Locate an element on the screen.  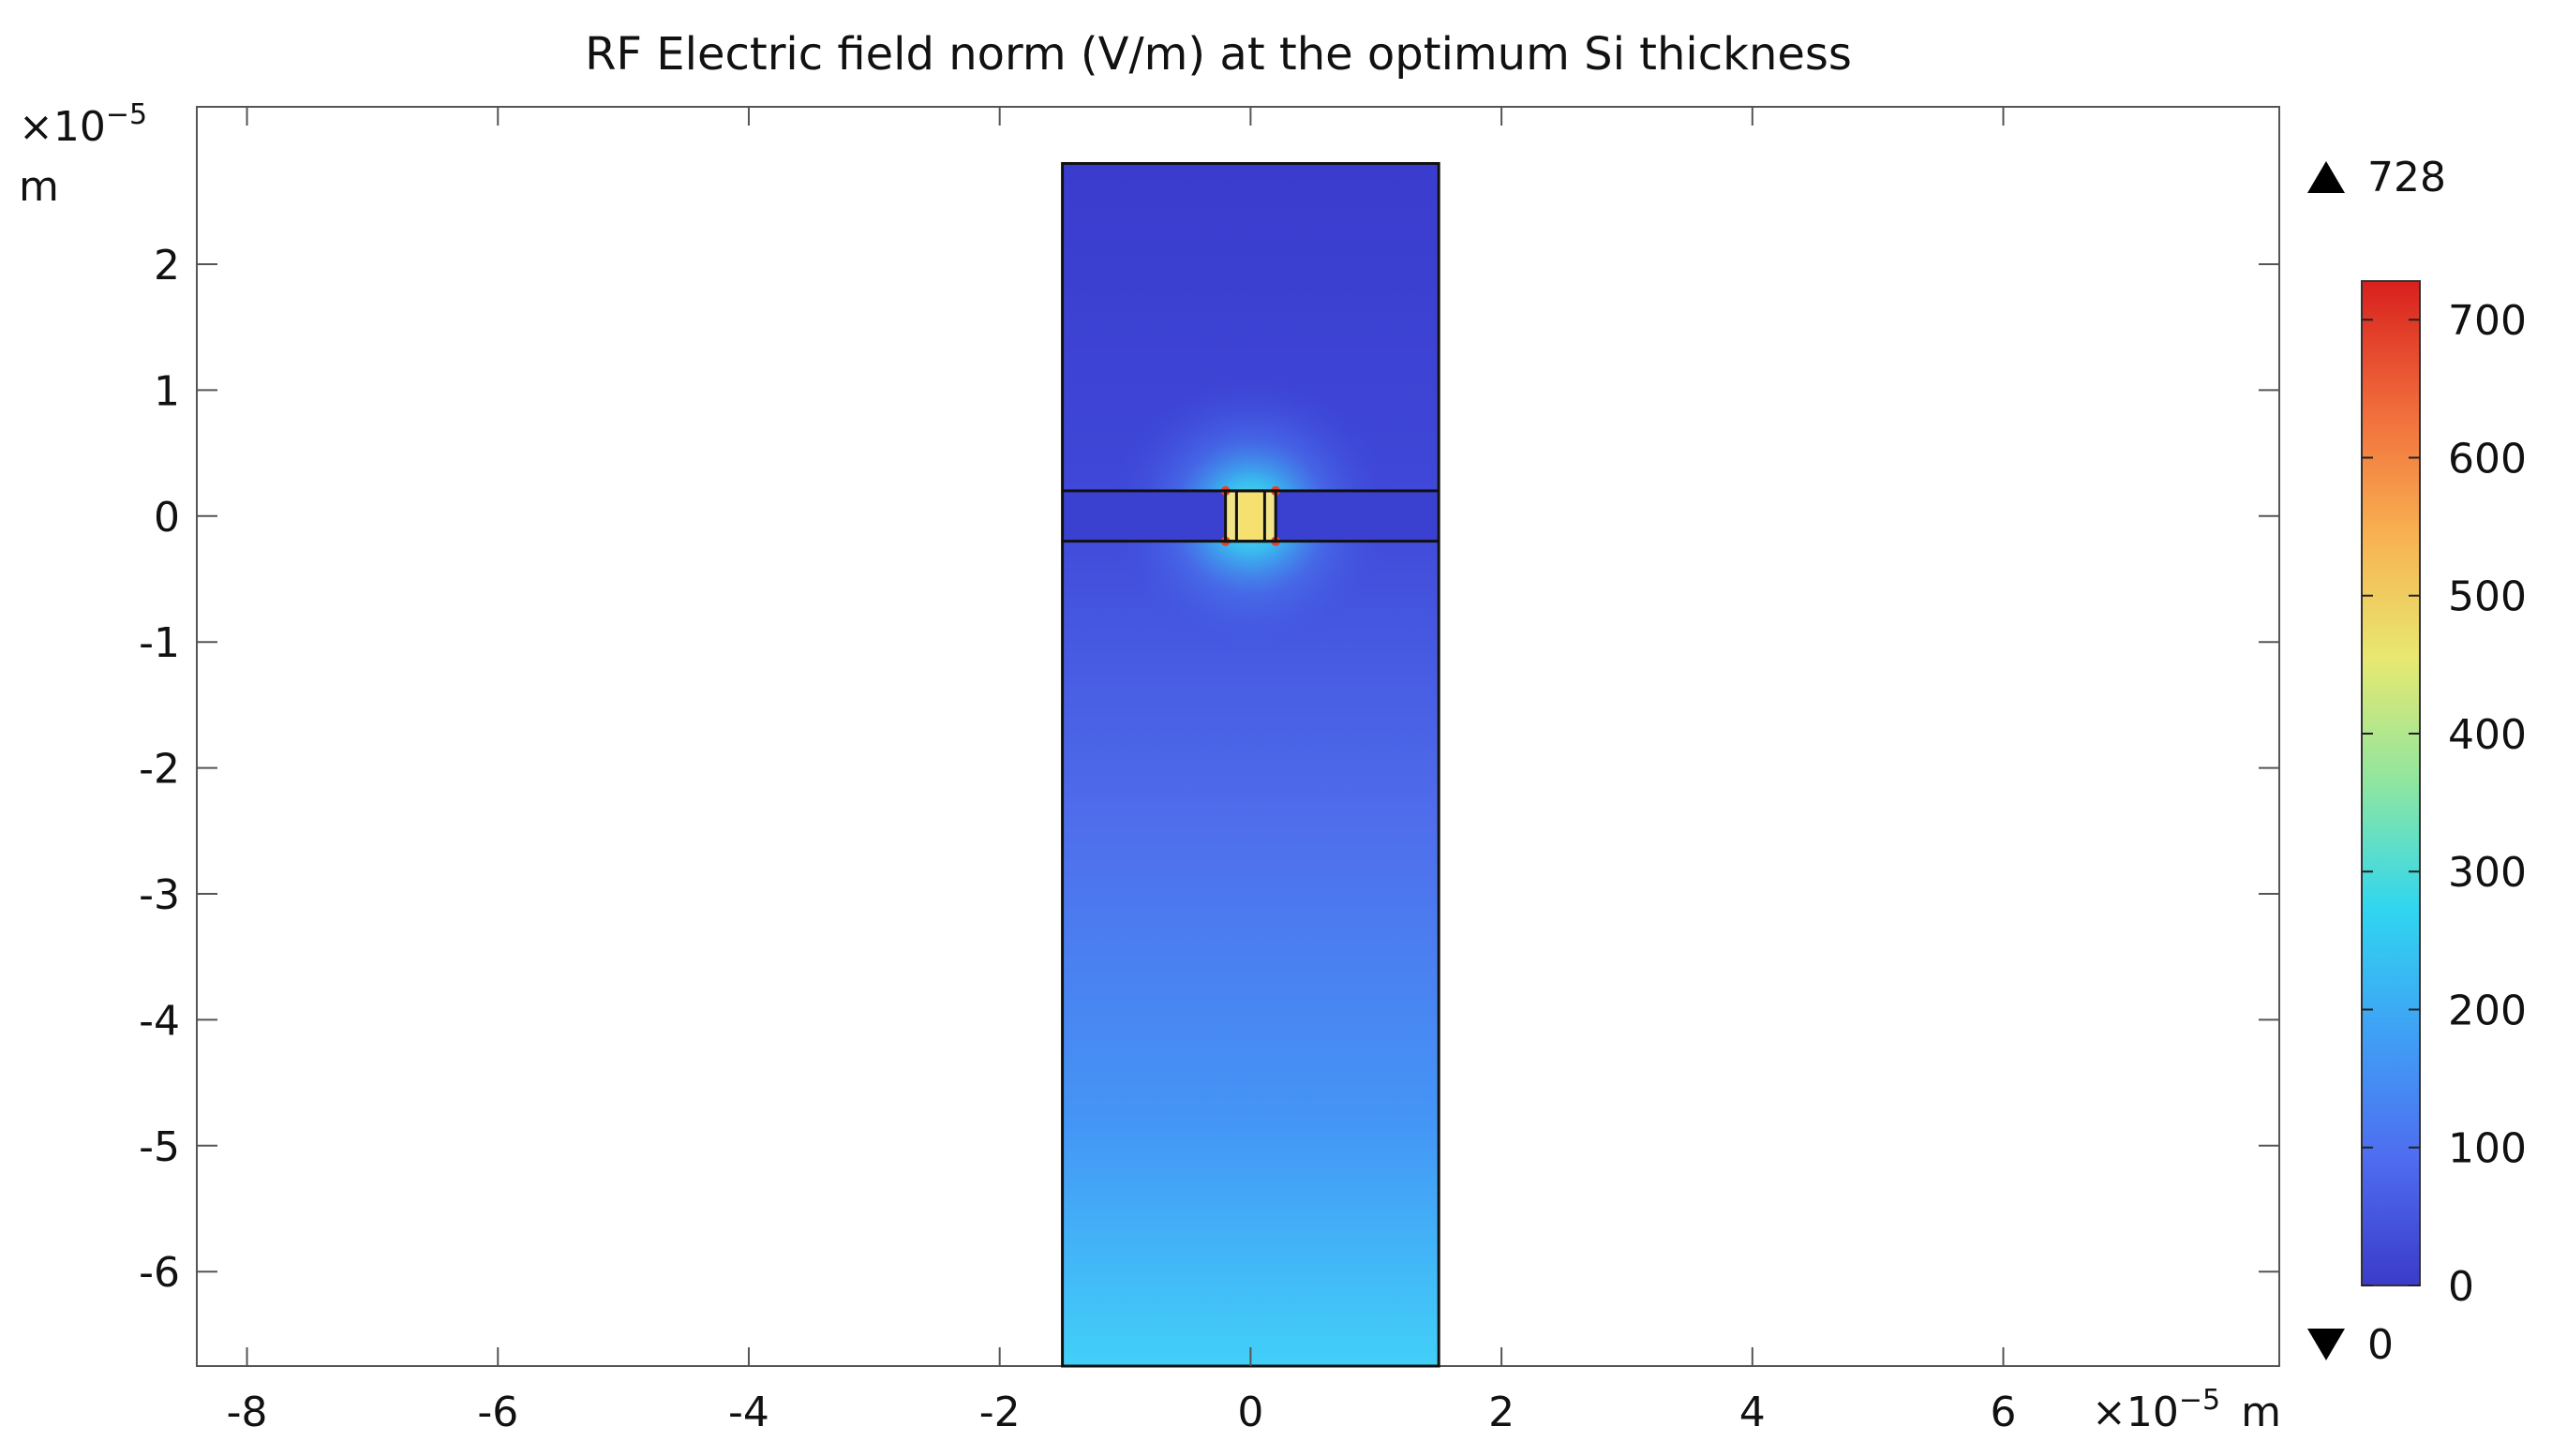
colorbar: 728 0 100 200 300 400 500 600 700 0 is located at coordinates (2417, 761).